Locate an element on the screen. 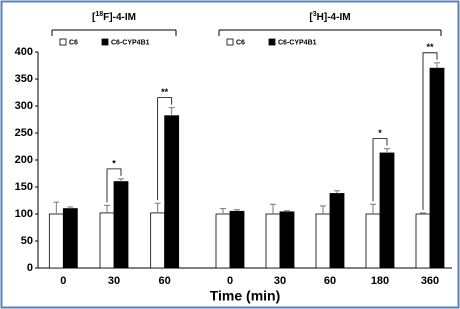  y-tick-label: 400 is located at coordinates (24, 52).